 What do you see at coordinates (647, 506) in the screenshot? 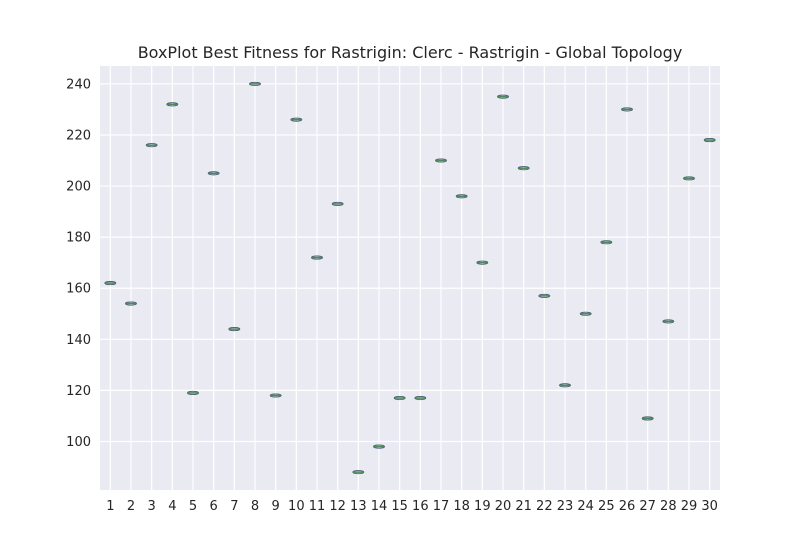
I see `x-tick-label: 27` at bounding box center [647, 506].